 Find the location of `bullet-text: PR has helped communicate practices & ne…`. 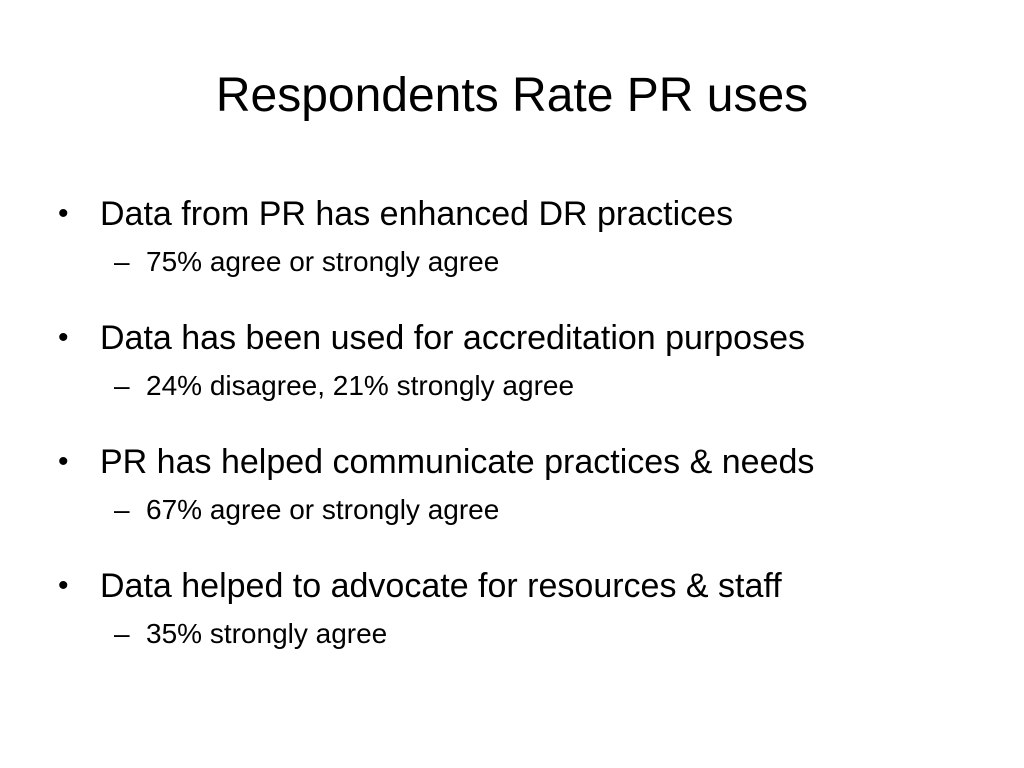

bullet-text: PR has helped communicate practices & ne… is located at coordinates (457, 462).